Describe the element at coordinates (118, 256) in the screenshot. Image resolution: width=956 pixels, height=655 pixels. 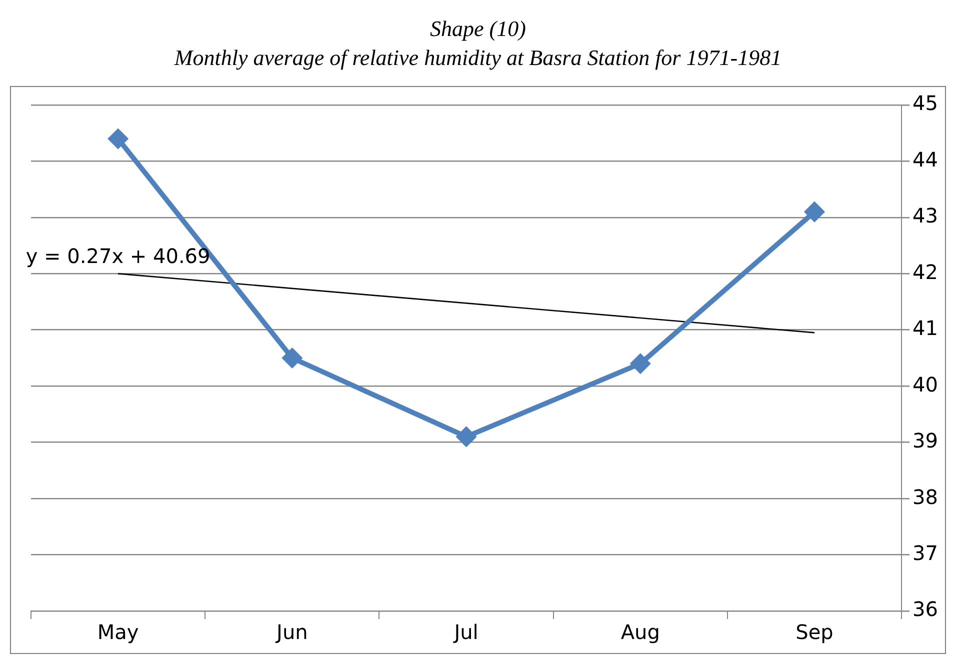
I see `annotation: y = 0.27x + 40.69` at that location.